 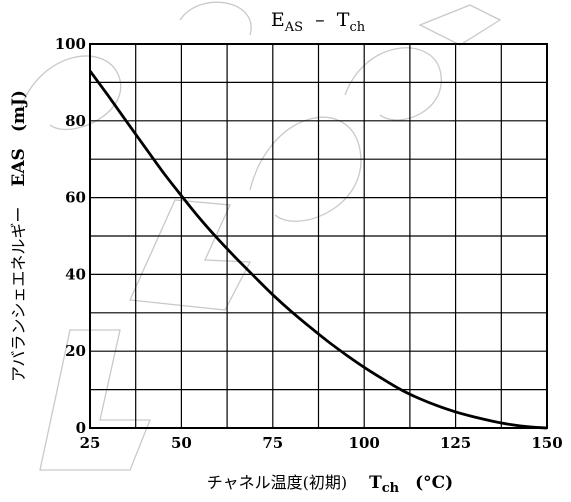 I want to click on x-tick-label: 100, so click(x=364, y=443).